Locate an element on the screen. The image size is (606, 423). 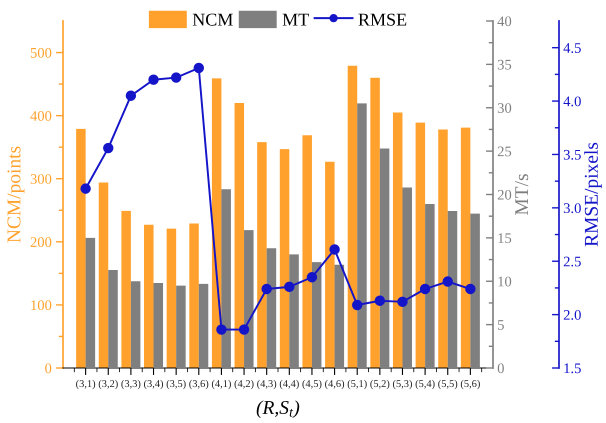
x-tick-label: (5,5) is located at coordinates (448, 385).